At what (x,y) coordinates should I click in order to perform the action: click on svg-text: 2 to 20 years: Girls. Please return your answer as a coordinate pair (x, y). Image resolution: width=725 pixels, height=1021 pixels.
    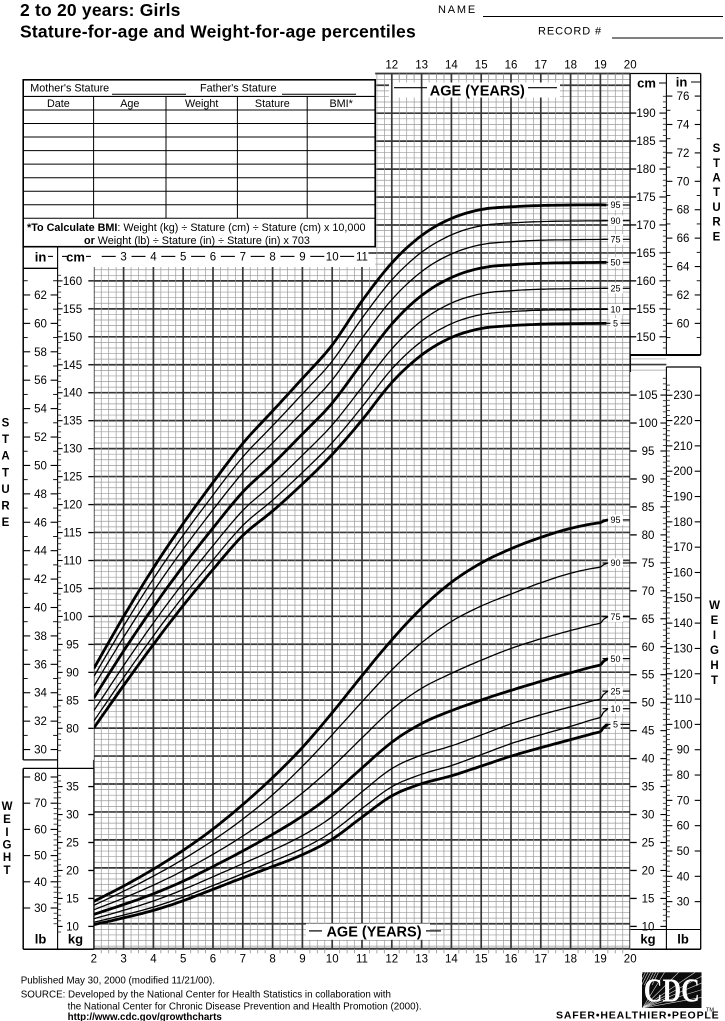
    Looking at the image, I should click on (100, 10).